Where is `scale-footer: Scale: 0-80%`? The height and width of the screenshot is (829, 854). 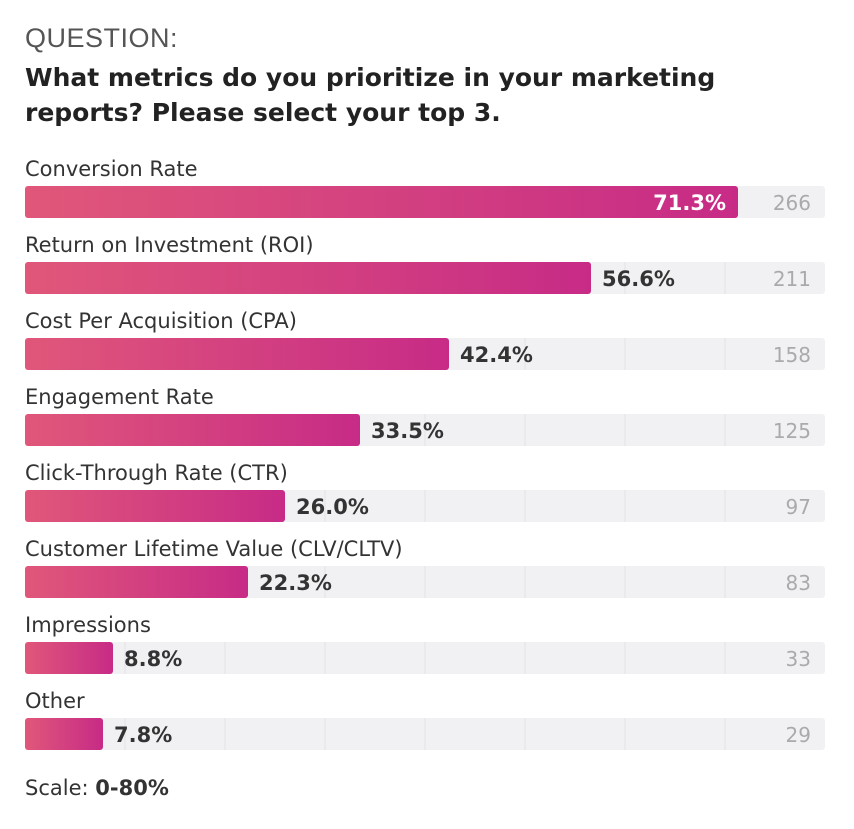 scale-footer: Scale: 0-80% is located at coordinates (97, 788).